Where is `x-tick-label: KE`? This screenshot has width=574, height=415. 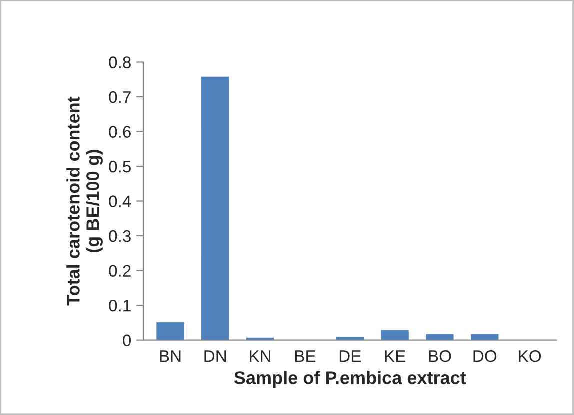 x-tick-label: KE is located at coordinates (395, 356).